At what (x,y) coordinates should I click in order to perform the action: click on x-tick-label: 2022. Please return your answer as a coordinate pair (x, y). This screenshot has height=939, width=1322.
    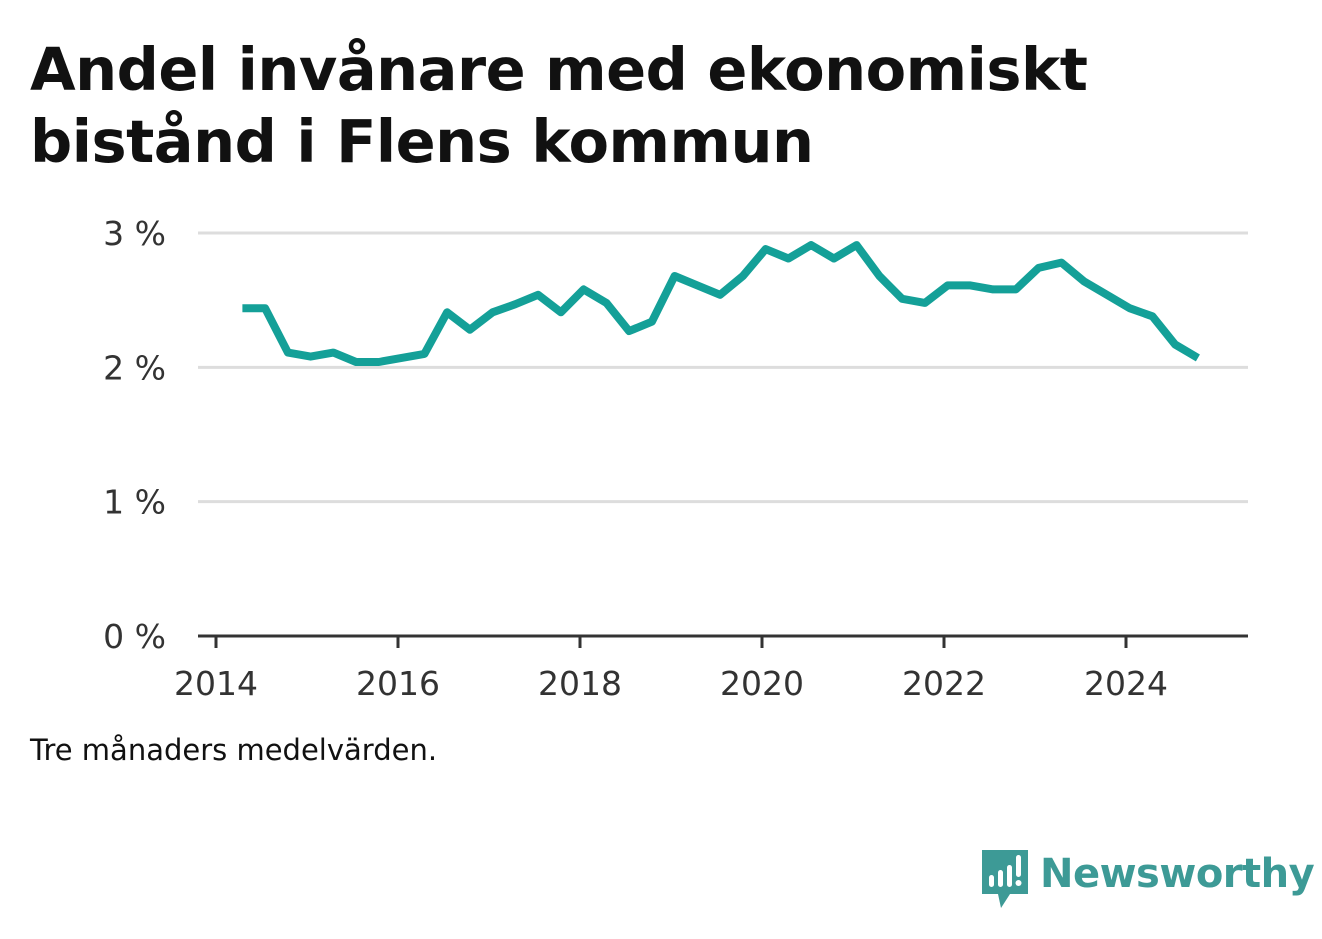
    Looking at the image, I should click on (944, 683).